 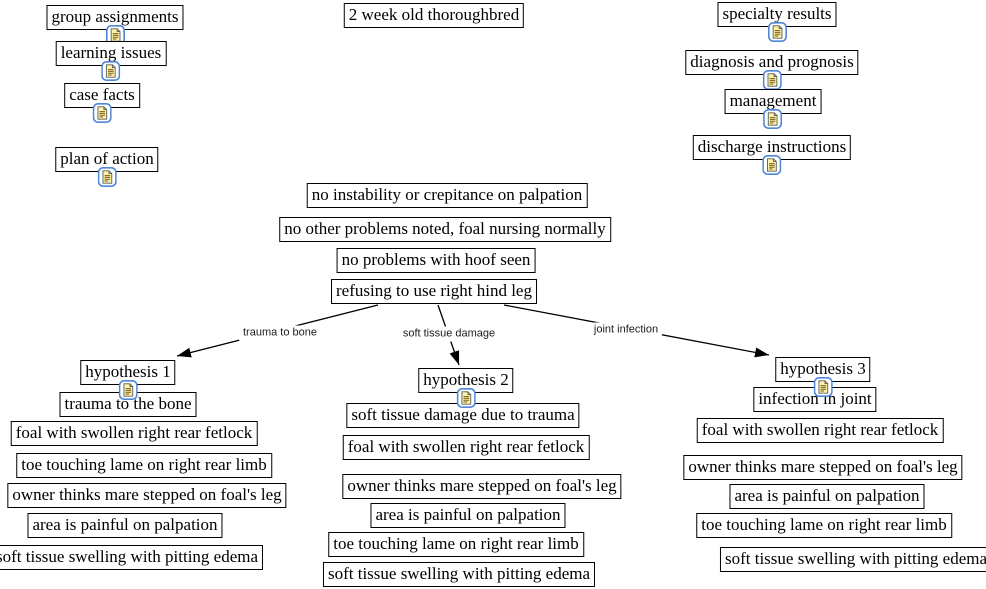 I want to click on node-label: learning issues, so click(x=111, y=52).